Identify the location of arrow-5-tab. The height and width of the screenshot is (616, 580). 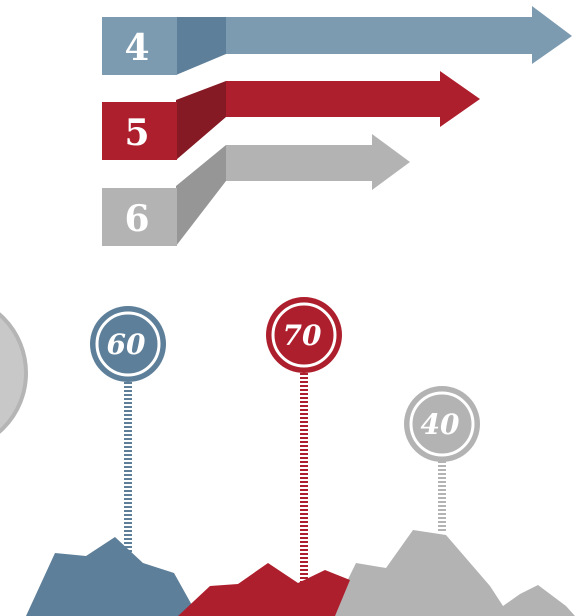
(139, 131).